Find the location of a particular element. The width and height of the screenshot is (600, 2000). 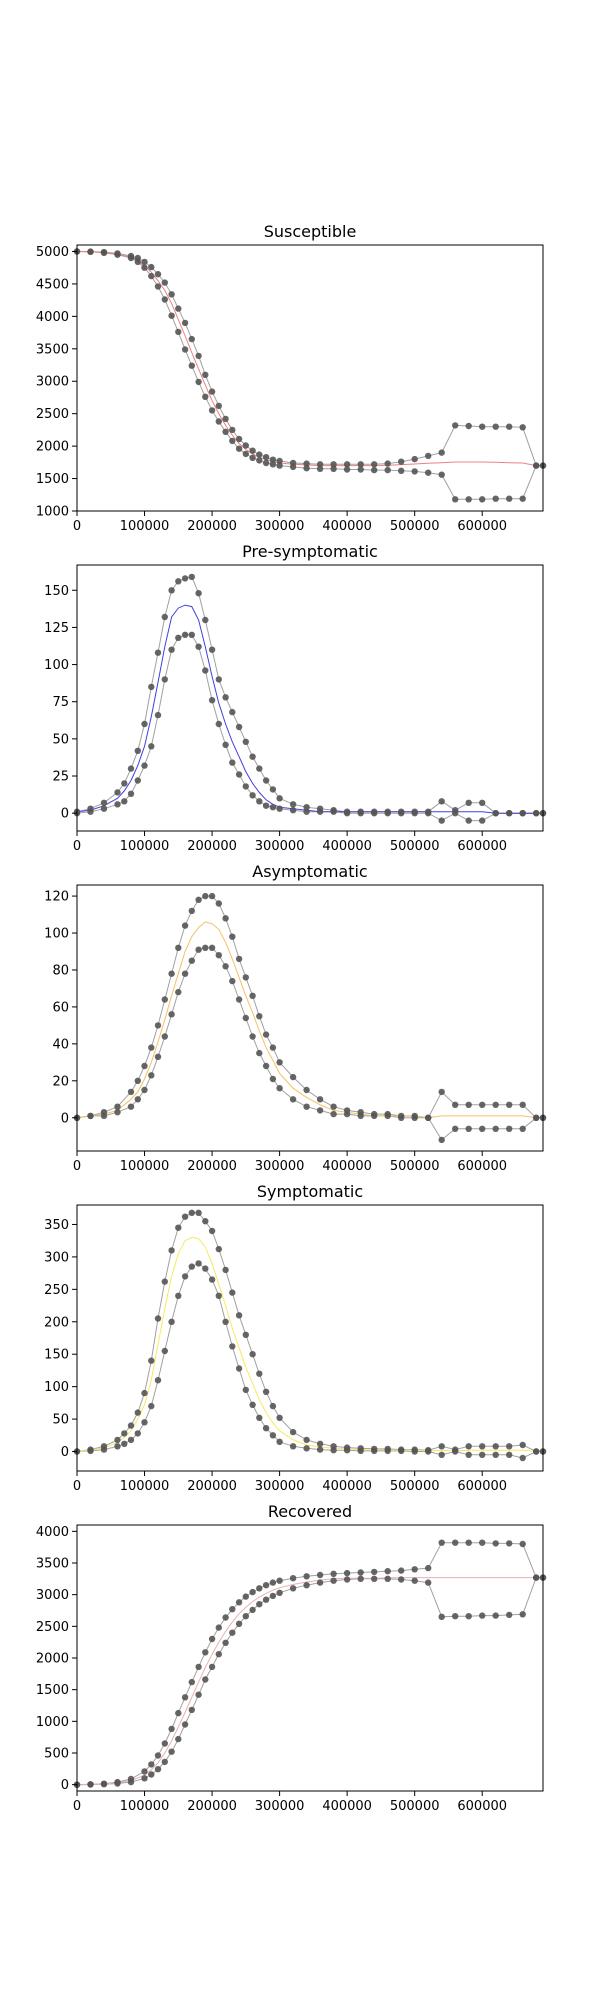

asymptomatic-y-tick-label: 120 is located at coordinates (56, 897).